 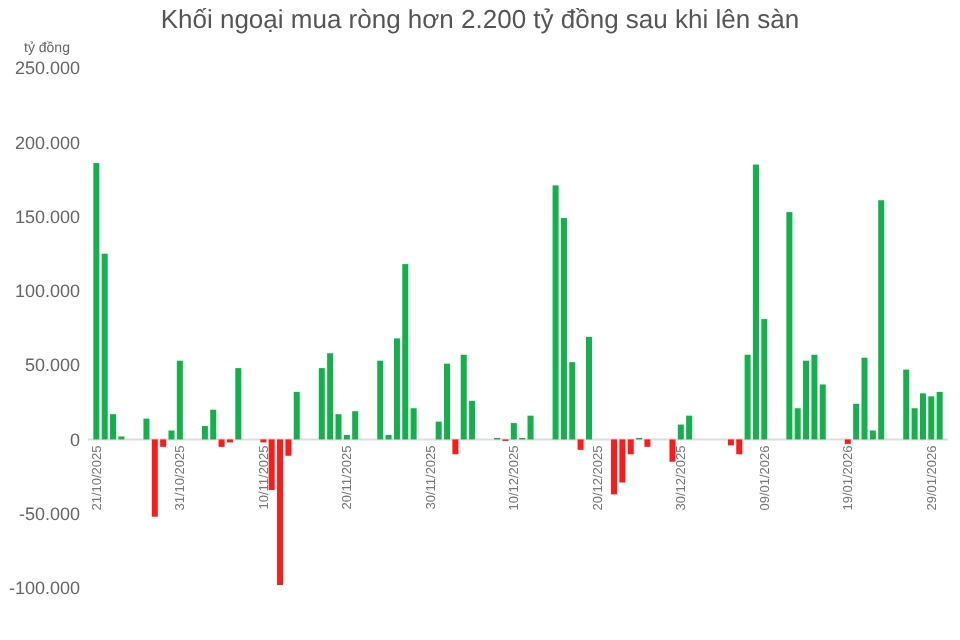 I want to click on y-tick-label: 250.000, so click(x=47, y=68).